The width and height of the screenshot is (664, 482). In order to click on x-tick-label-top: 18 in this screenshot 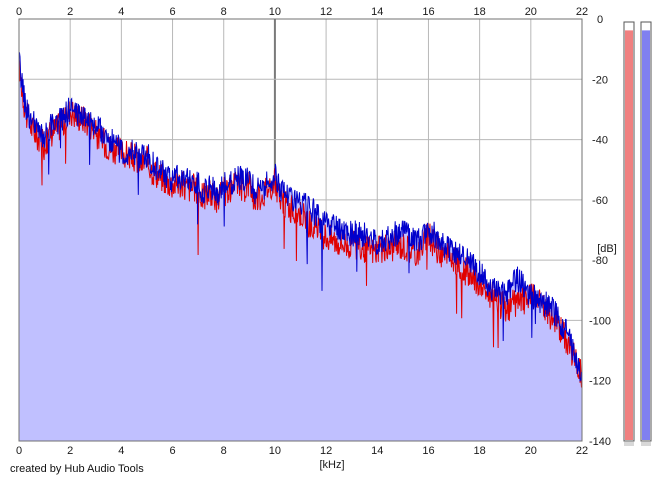, I will do `click(480, 12)`.